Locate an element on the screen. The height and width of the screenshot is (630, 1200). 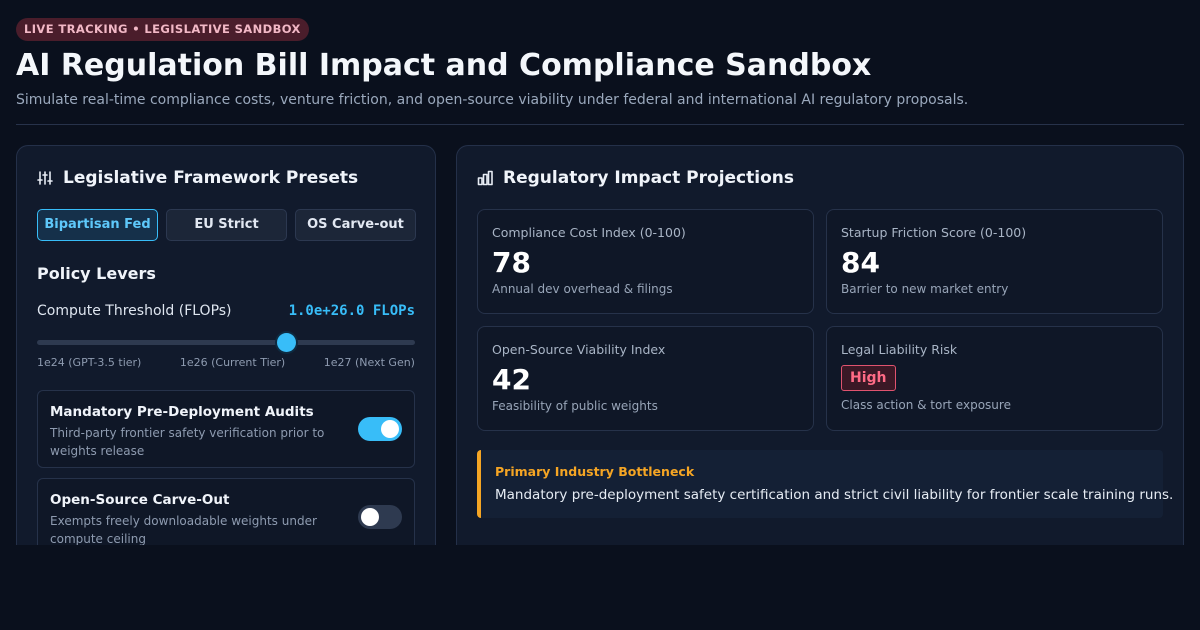
metric-label: Open-Source Viability Index is located at coordinates (579, 349).